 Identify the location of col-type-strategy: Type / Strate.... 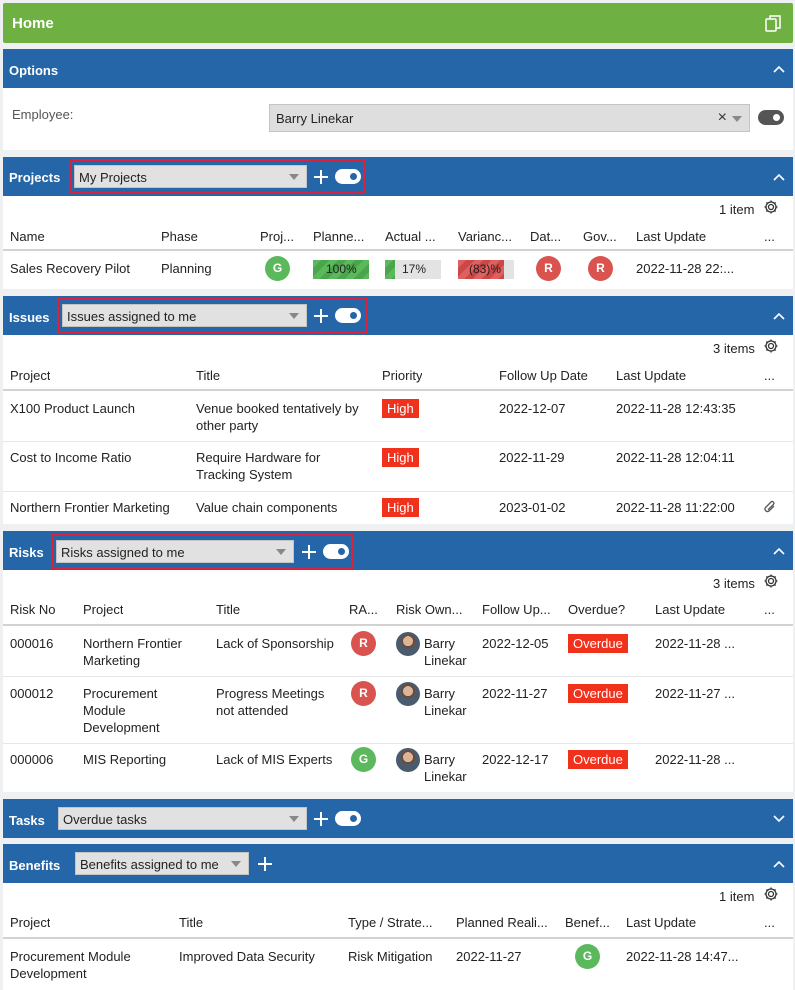
(390, 922).